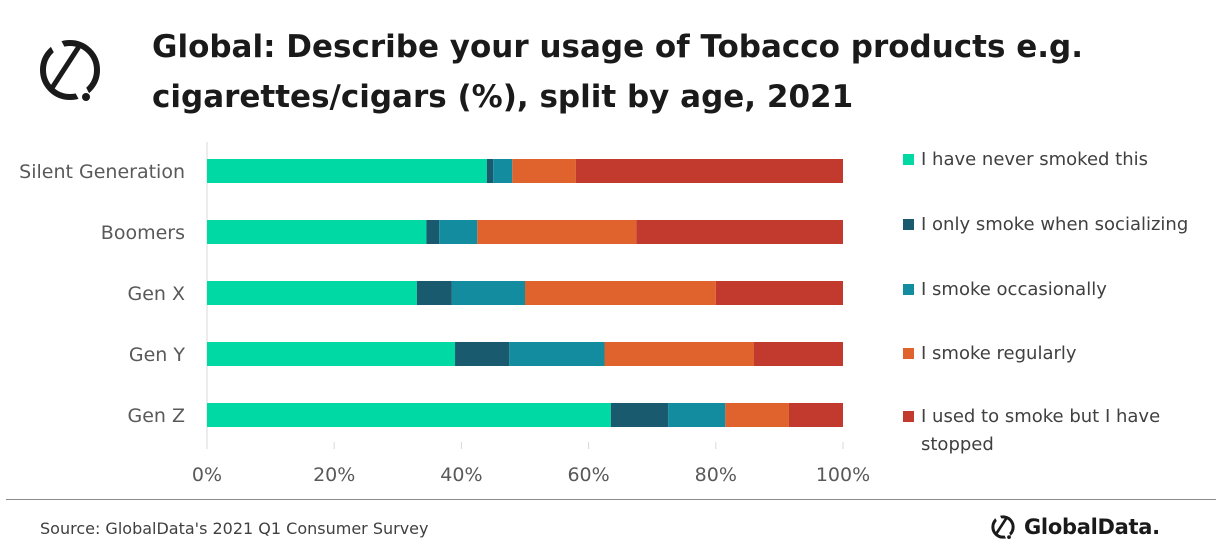 The width and height of the screenshot is (1221, 554). I want to click on legend-label: I only smoke when socializing, so click(1055, 224).